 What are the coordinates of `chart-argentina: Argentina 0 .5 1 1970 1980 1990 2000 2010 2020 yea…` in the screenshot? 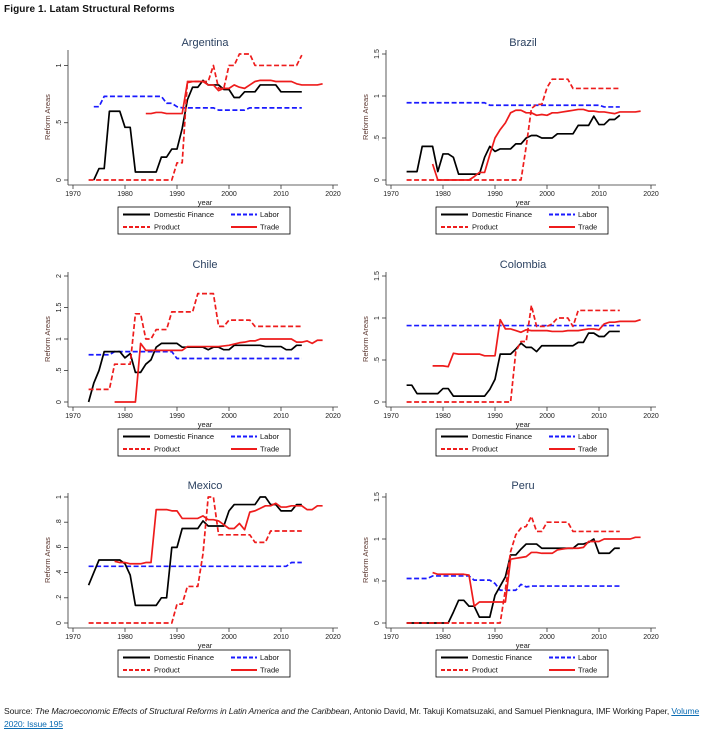 It's located at (192, 136).